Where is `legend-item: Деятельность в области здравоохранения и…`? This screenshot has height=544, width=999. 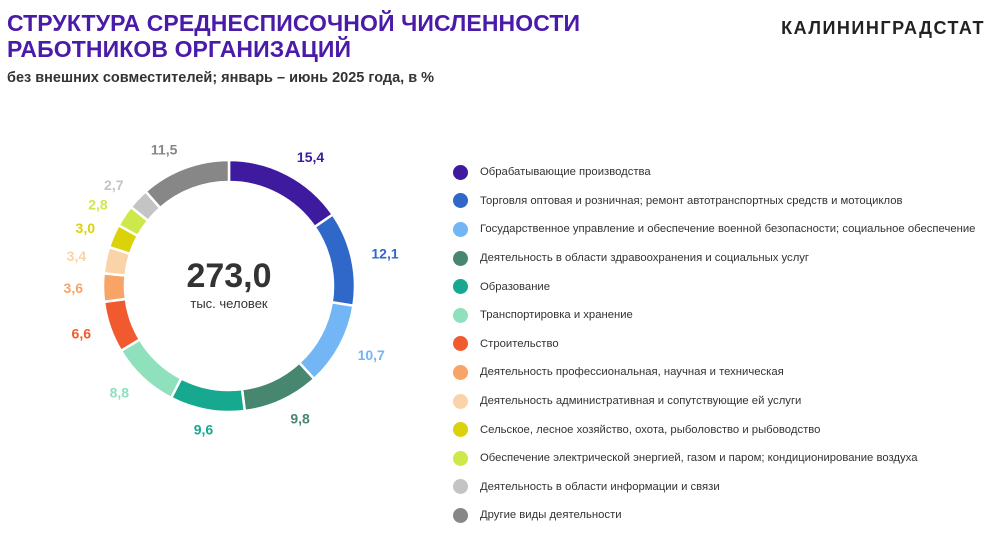 legend-item: Деятельность в области здравоохранения и… is located at coordinates (714, 258).